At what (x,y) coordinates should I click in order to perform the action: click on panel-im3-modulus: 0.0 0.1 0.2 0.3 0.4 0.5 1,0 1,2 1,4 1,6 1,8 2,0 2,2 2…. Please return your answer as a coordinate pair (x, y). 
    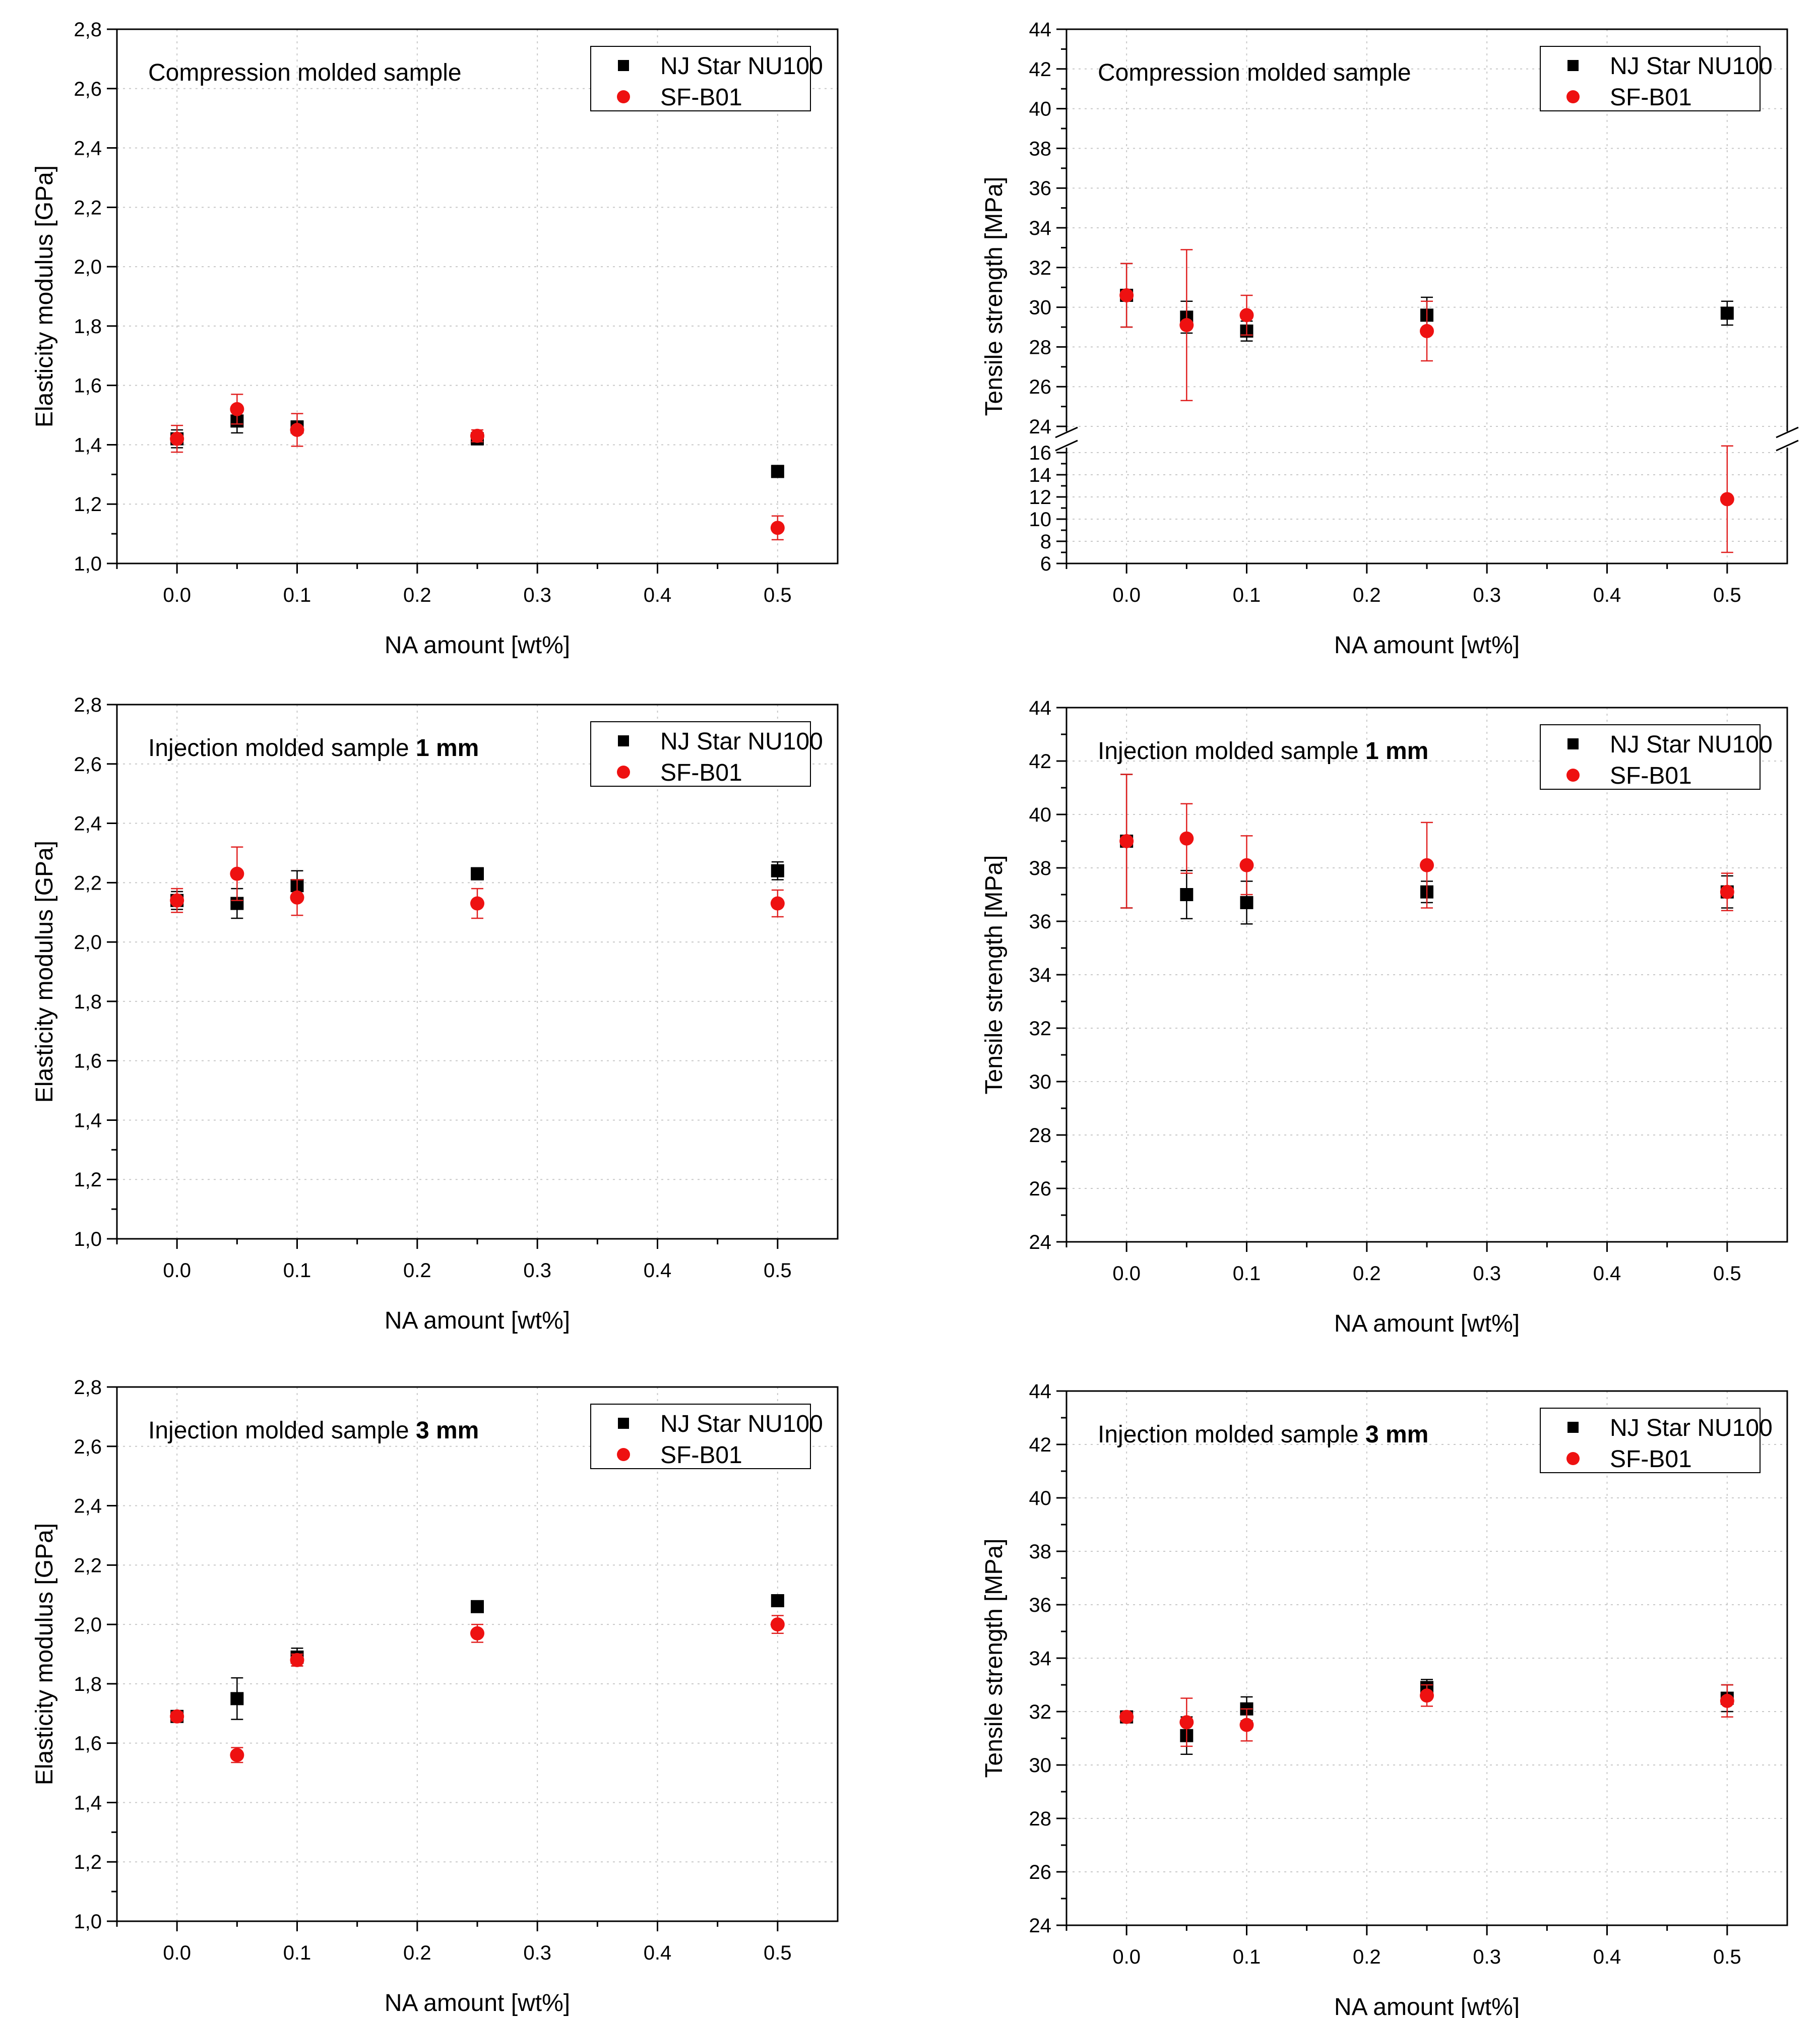
    Looking at the image, I should click on (435, 1696).